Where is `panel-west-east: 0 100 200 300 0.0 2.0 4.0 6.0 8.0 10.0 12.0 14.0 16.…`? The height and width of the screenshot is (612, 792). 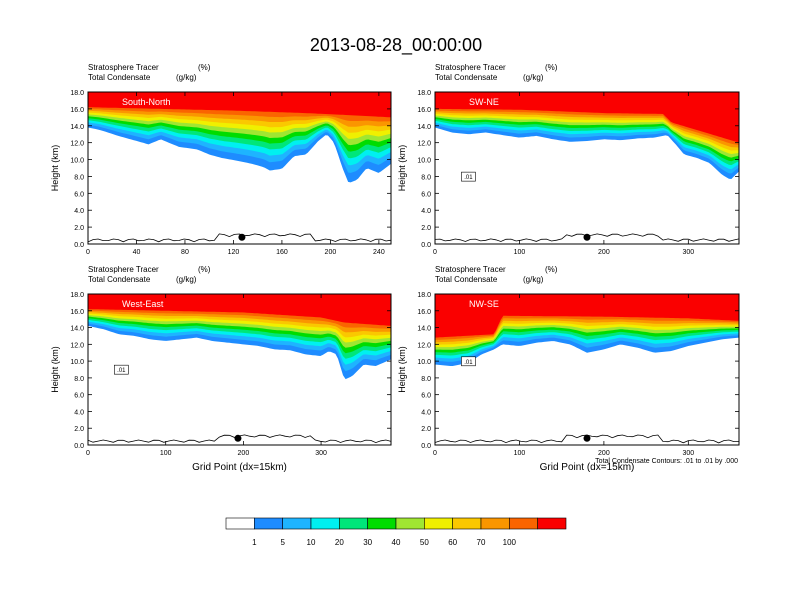
panel-west-east: 0 100 200 300 0.0 2.0 4.0 6.0 8.0 10.0 12.0 14.0 16.… is located at coordinates (221, 369).